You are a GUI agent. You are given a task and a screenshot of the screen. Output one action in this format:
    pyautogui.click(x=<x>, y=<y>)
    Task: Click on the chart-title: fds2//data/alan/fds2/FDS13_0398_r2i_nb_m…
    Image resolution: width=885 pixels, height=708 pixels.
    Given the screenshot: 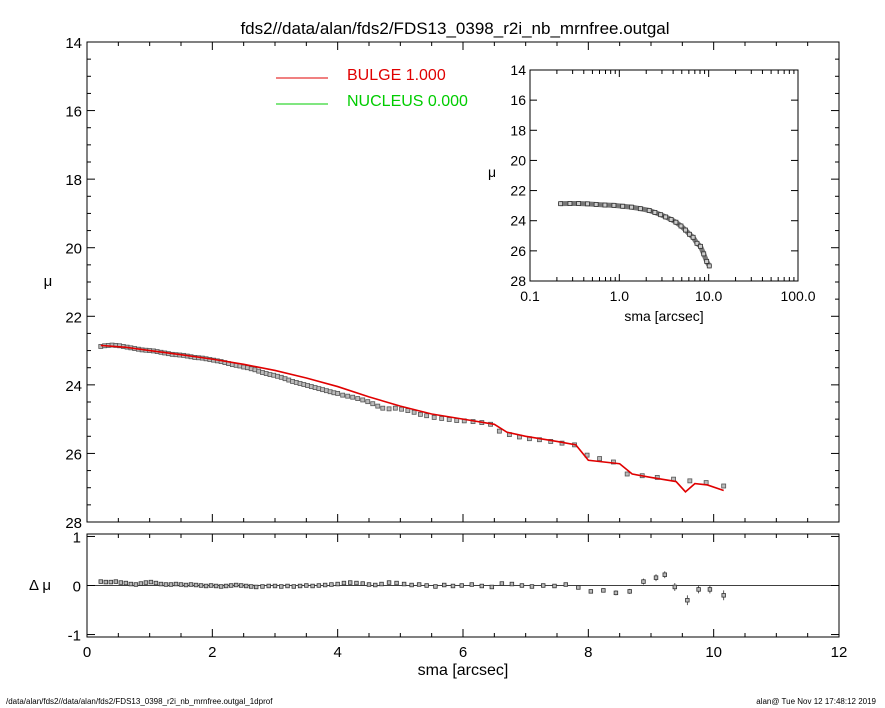 What is the action you would take?
    pyautogui.click(x=454, y=28)
    